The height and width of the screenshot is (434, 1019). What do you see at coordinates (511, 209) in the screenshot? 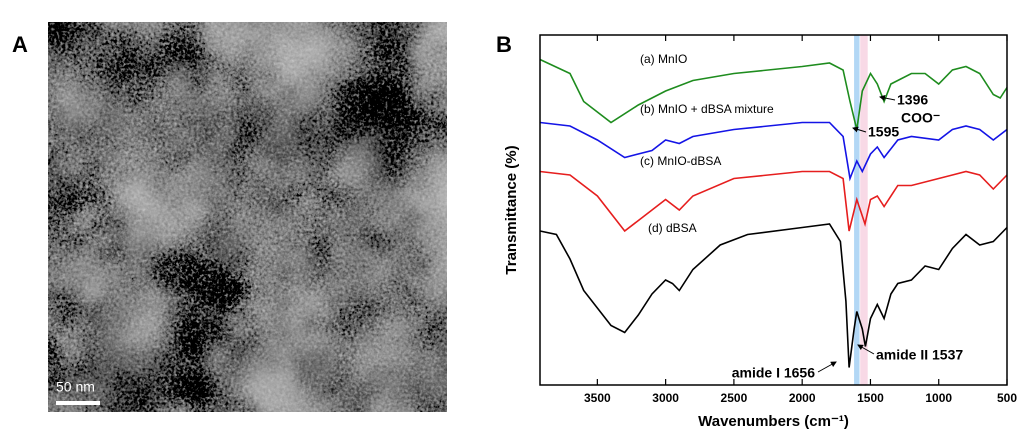
I see `y-axis-title: Transmittance (%)` at bounding box center [511, 209].